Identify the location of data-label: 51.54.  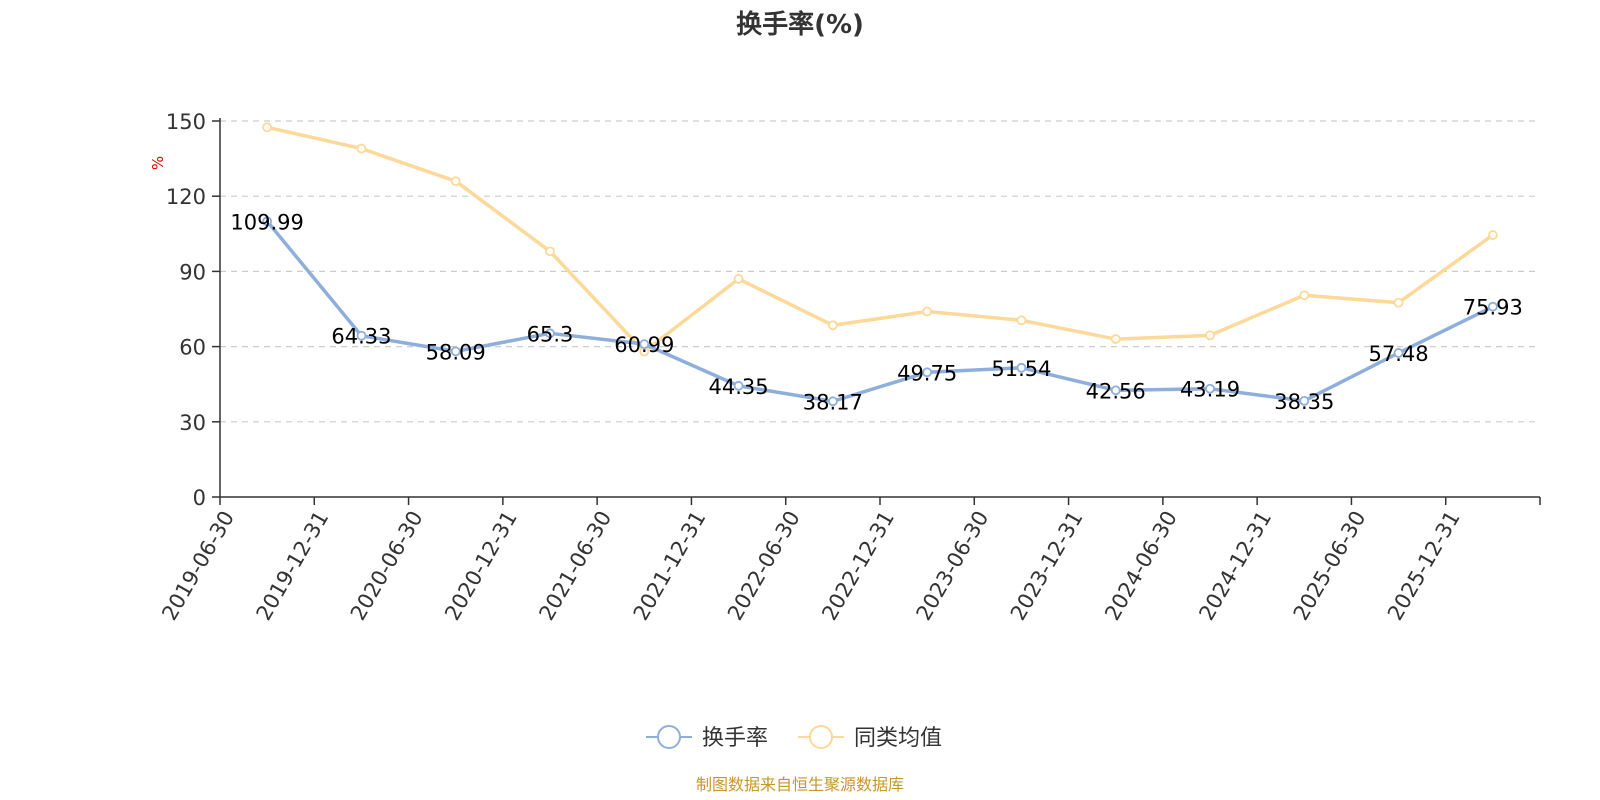
(1021, 369).